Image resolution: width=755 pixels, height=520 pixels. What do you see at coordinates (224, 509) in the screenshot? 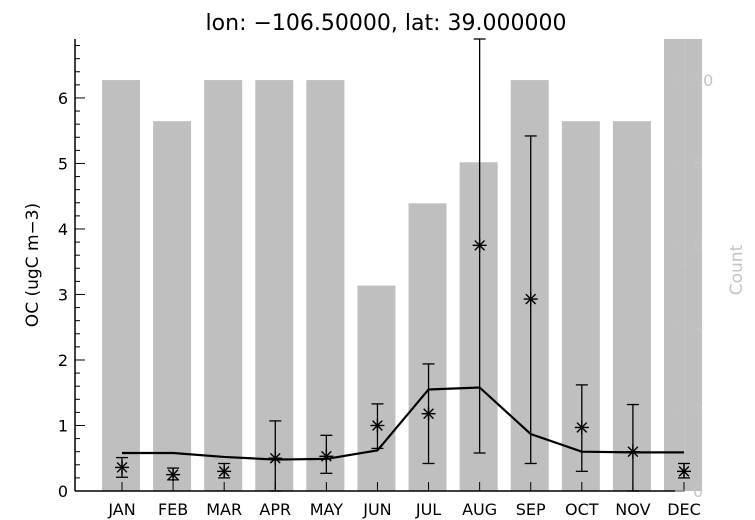
I see `x-tick-label: MAR` at bounding box center [224, 509].